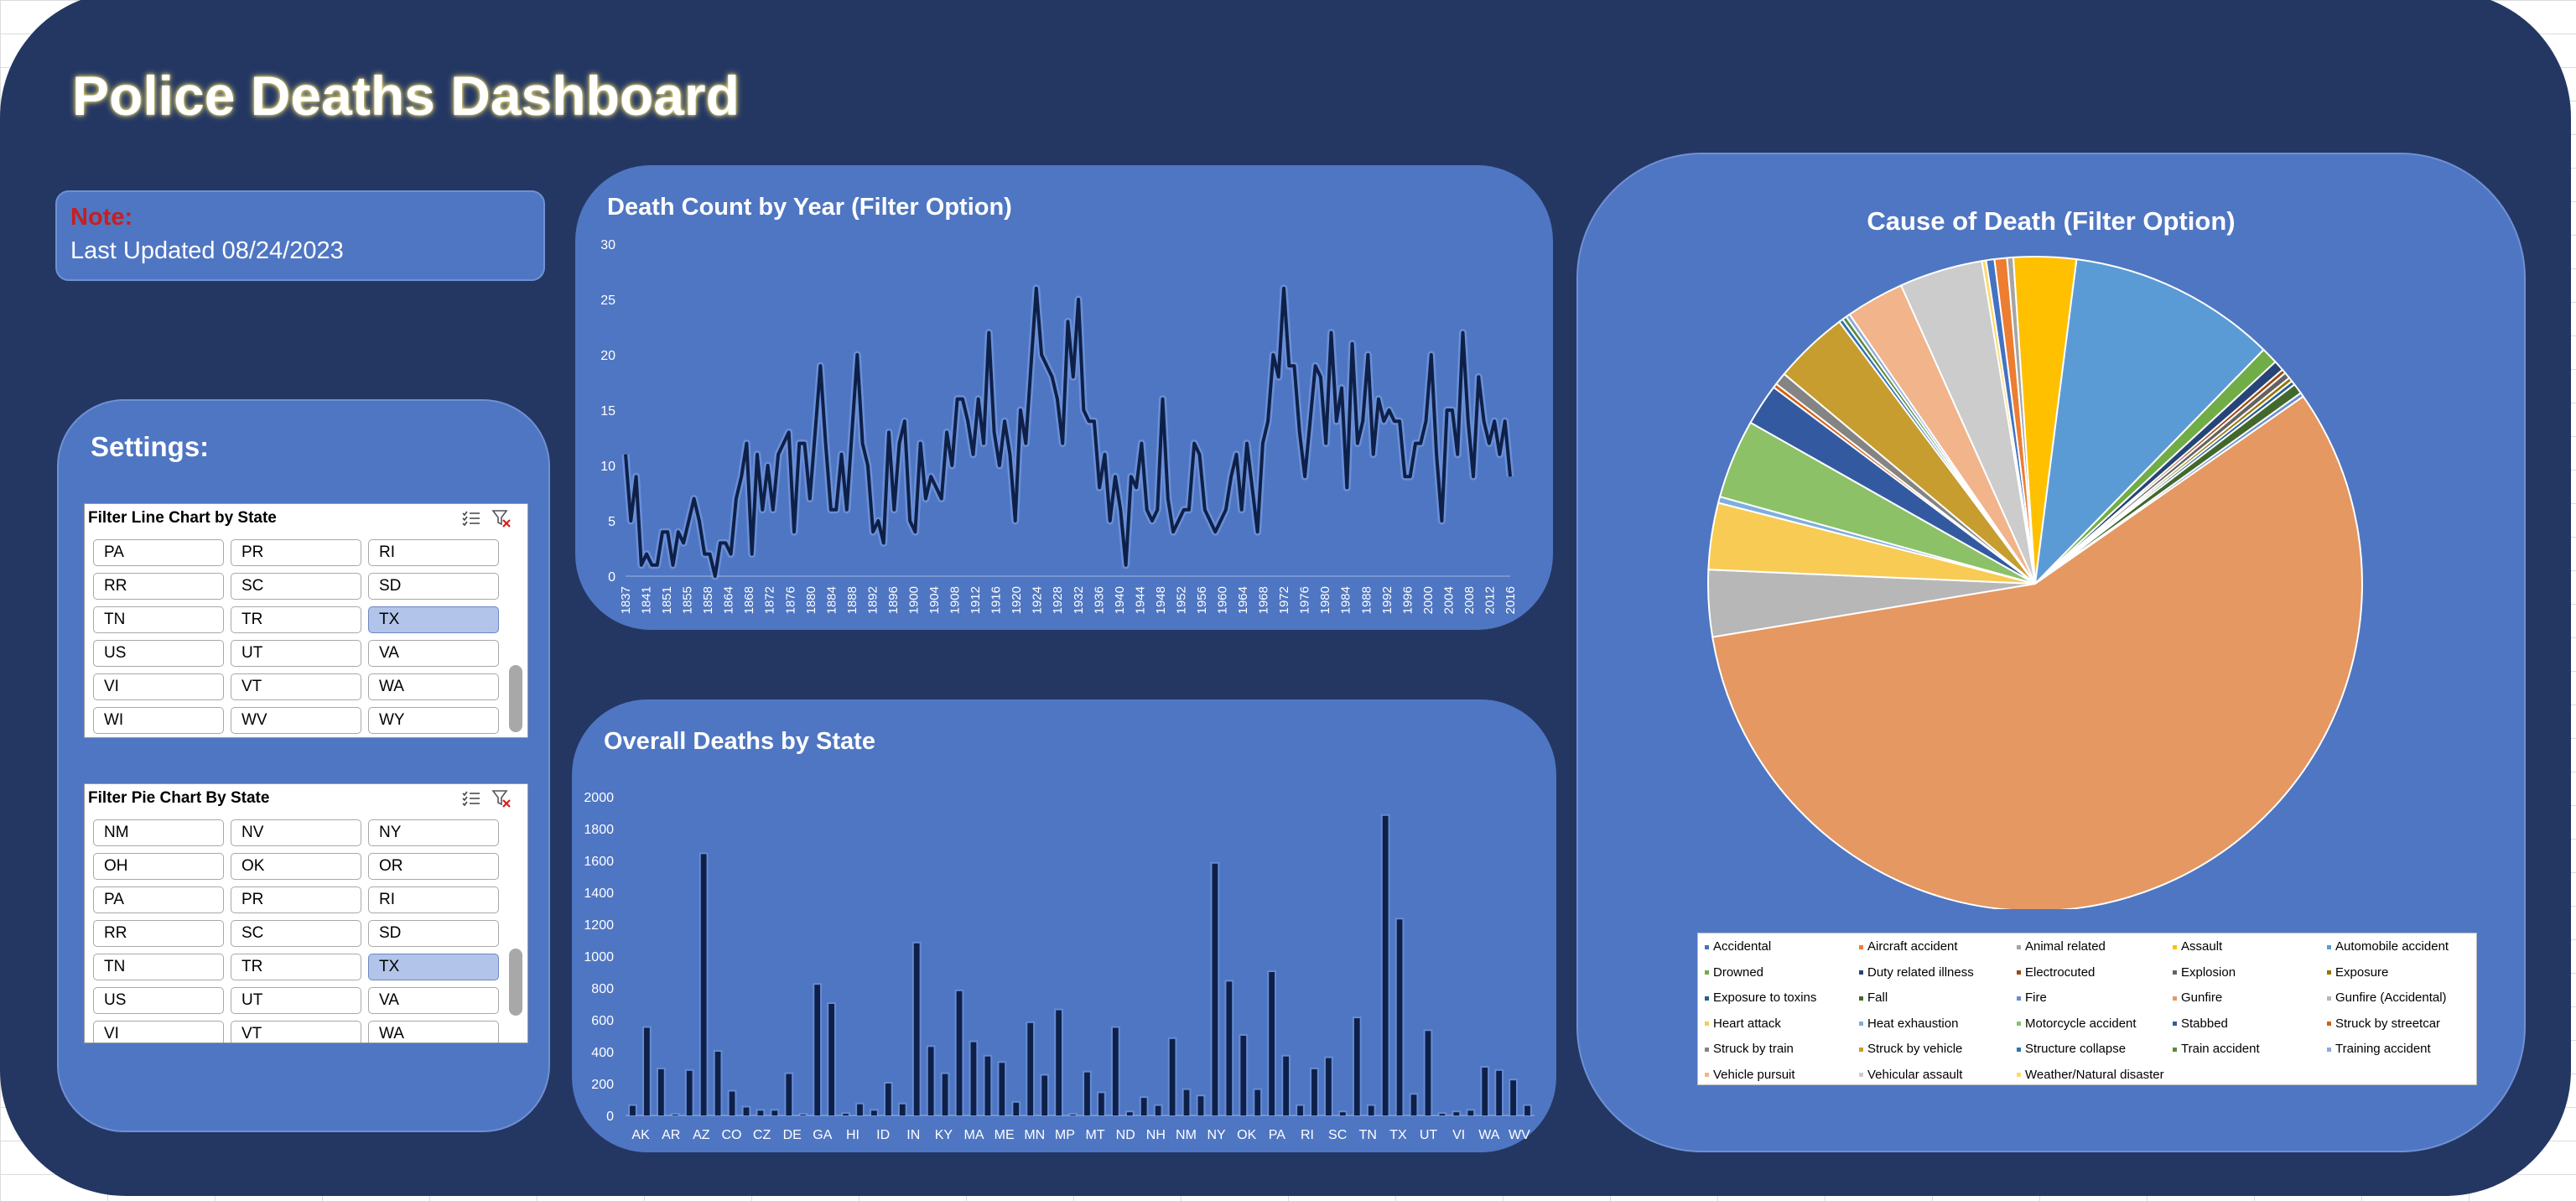 Image resolution: width=2576 pixels, height=1201 pixels. I want to click on slicer-item-ny: NY, so click(433, 832).